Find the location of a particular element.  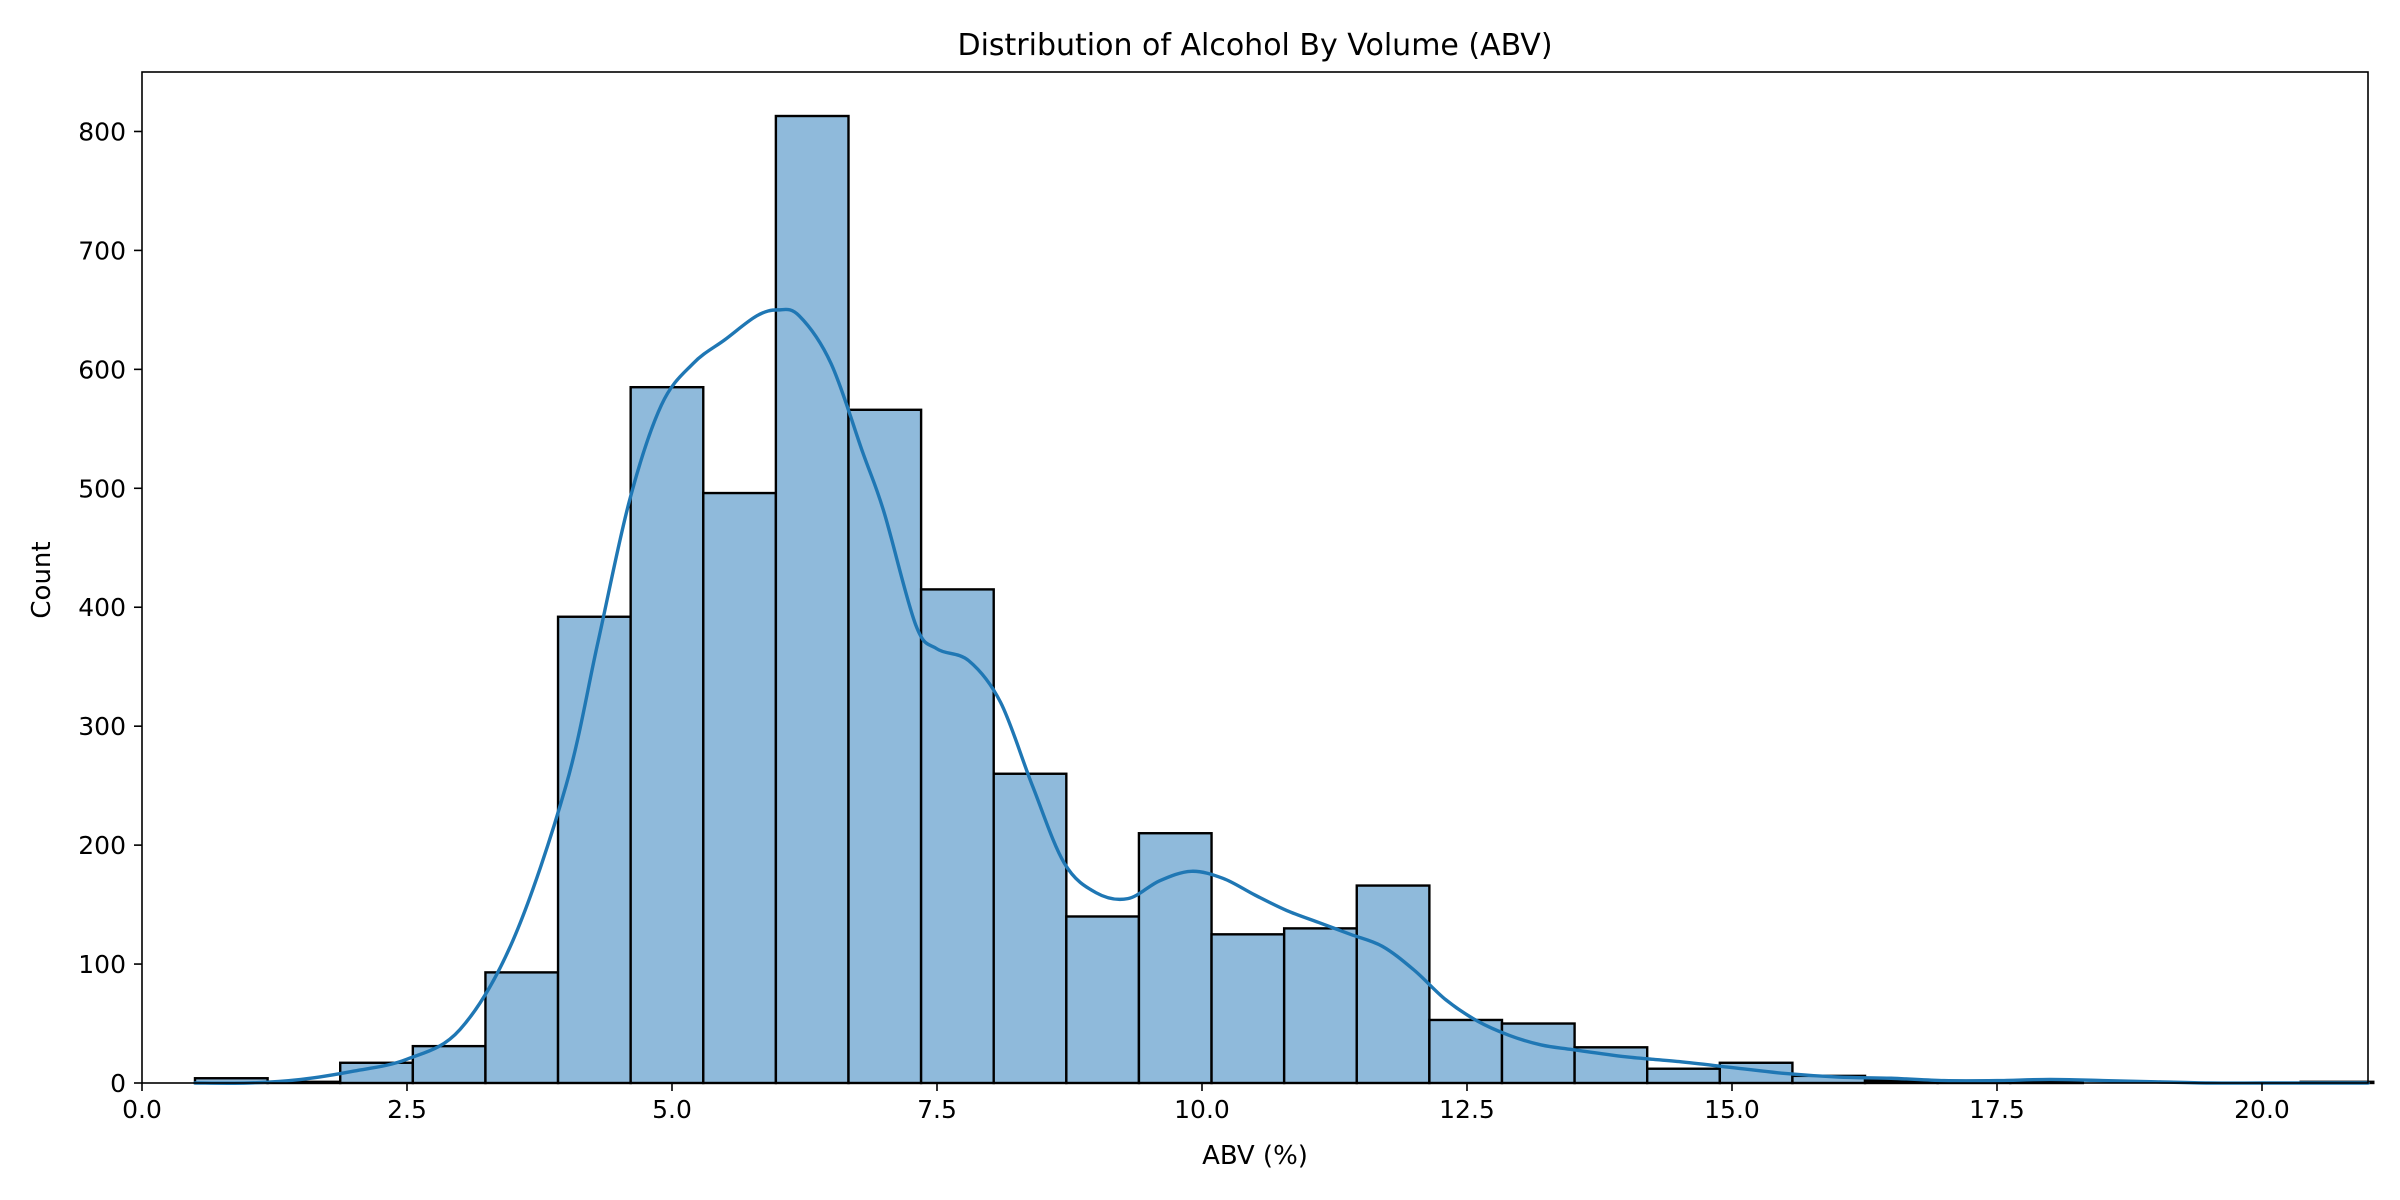

y-axis-label: Count is located at coordinates (42, 579).